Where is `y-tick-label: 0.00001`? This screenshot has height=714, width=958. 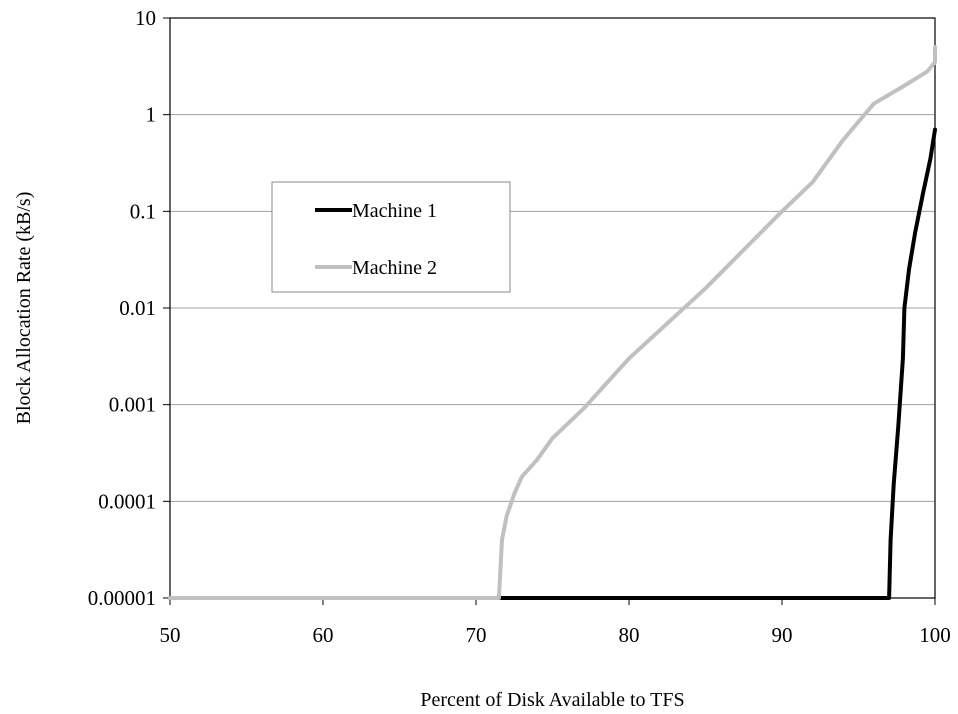 y-tick-label: 0.00001 is located at coordinates (122, 598).